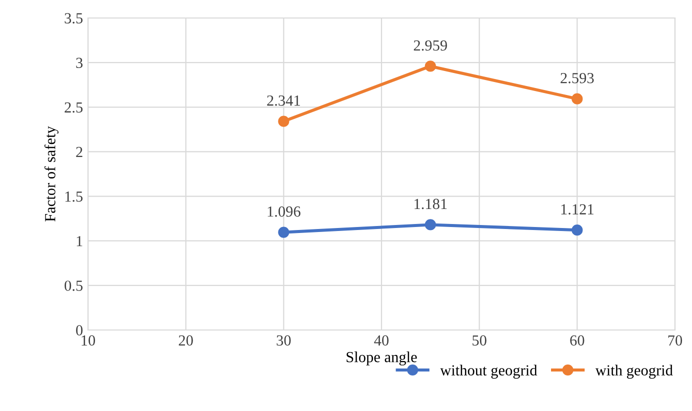 Image resolution: width=692 pixels, height=411 pixels. What do you see at coordinates (73, 18) in the screenshot?
I see `y-tick-label: 3.5` at bounding box center [73, 18].